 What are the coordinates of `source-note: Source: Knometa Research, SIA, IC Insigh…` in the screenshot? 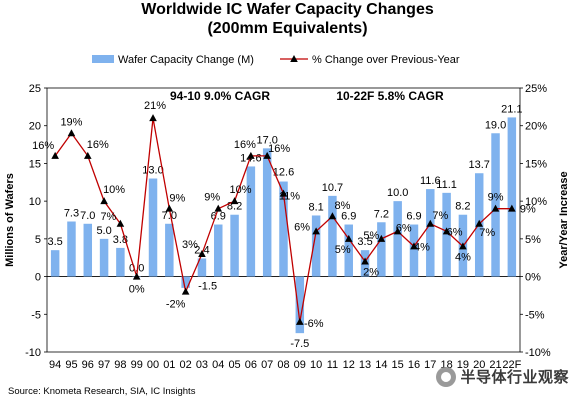 It's located at (102, 391).